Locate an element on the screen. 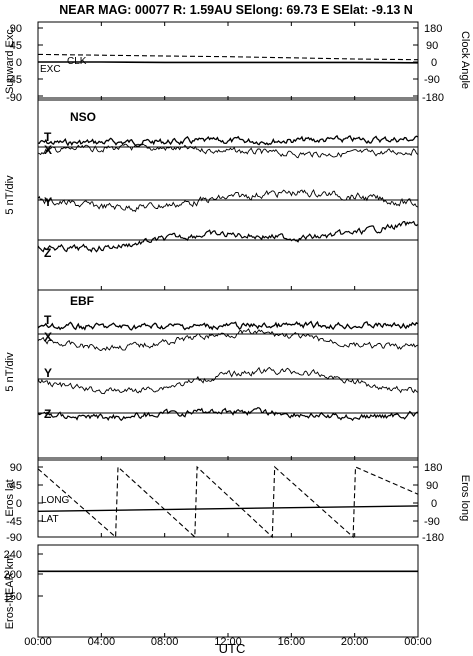  ebf-trace-label-y: Y is located at coordinates (48, 373).